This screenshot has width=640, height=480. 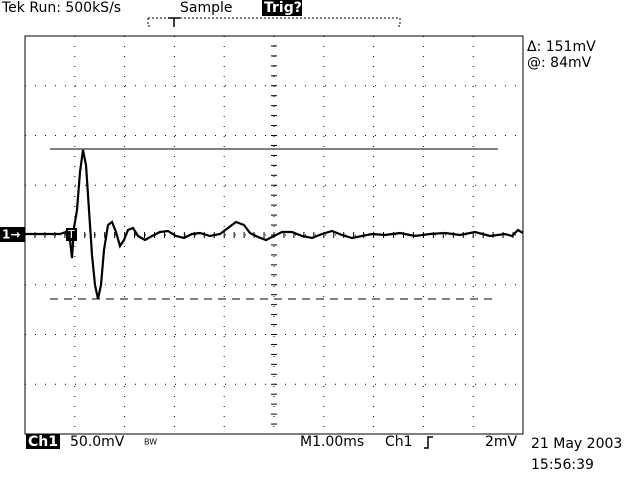 I want to click on cursor-delta: Δ: 151mV, so click(x=561, y=47).